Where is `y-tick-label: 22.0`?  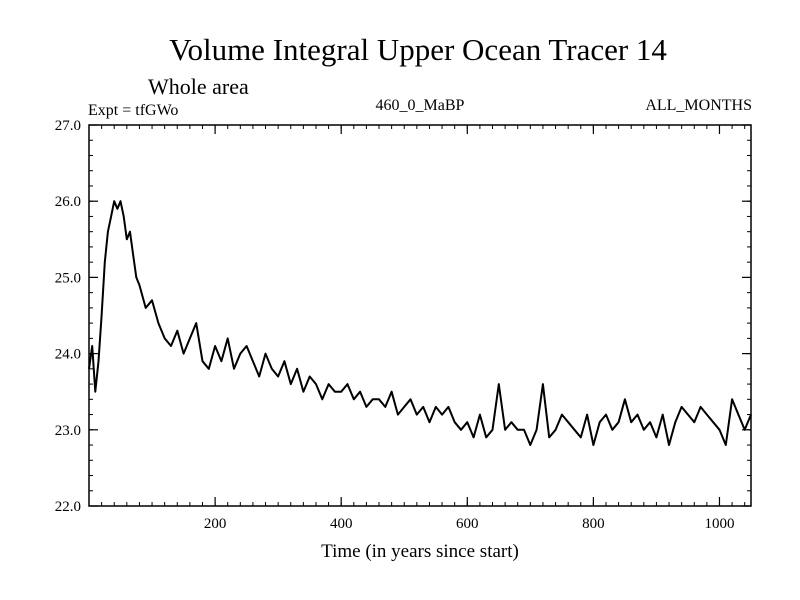 y-tick-label: 22.0 is located at coordinates (68, 507).